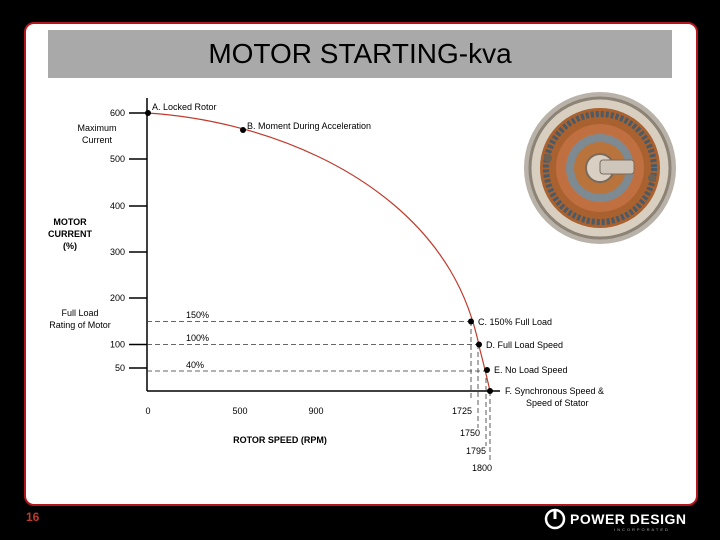 This screenshot has width=720, height=540. What do you see at coordinates (628, 519) in the screenshot?
I see `logo-text: POWER DESIGN` at bounding box center [628, 519].